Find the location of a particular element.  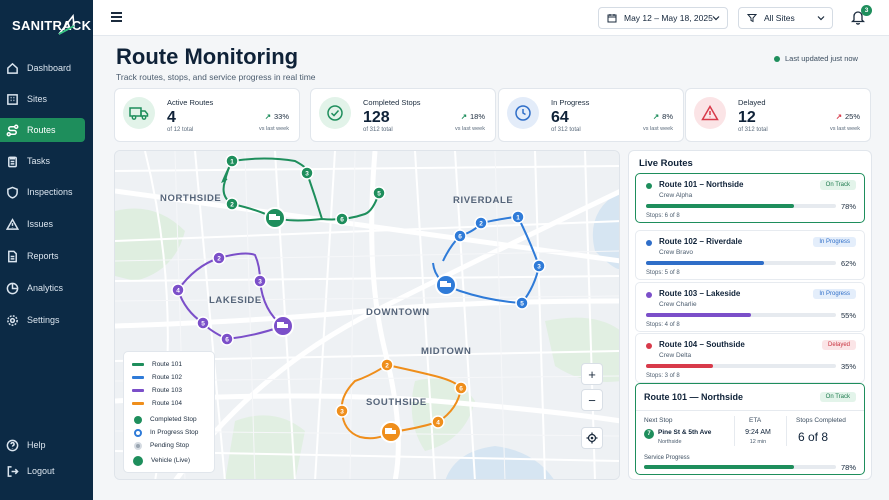

service-progress-bar is located at coordinates (740, 467).